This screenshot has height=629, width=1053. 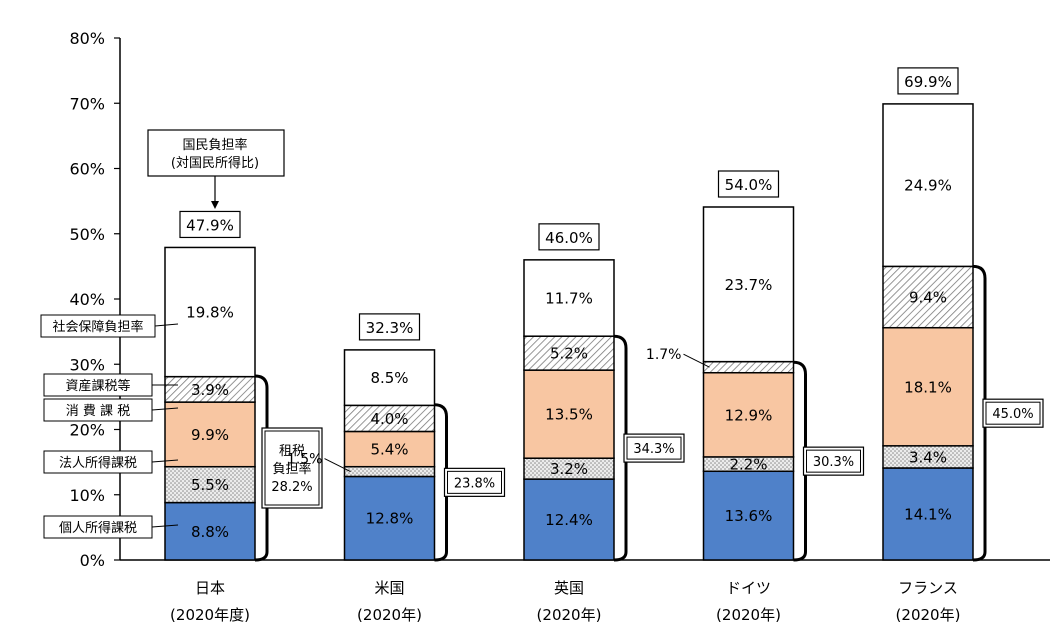 I want to click on data-label: 1.5%, so click(x=305, y=460).